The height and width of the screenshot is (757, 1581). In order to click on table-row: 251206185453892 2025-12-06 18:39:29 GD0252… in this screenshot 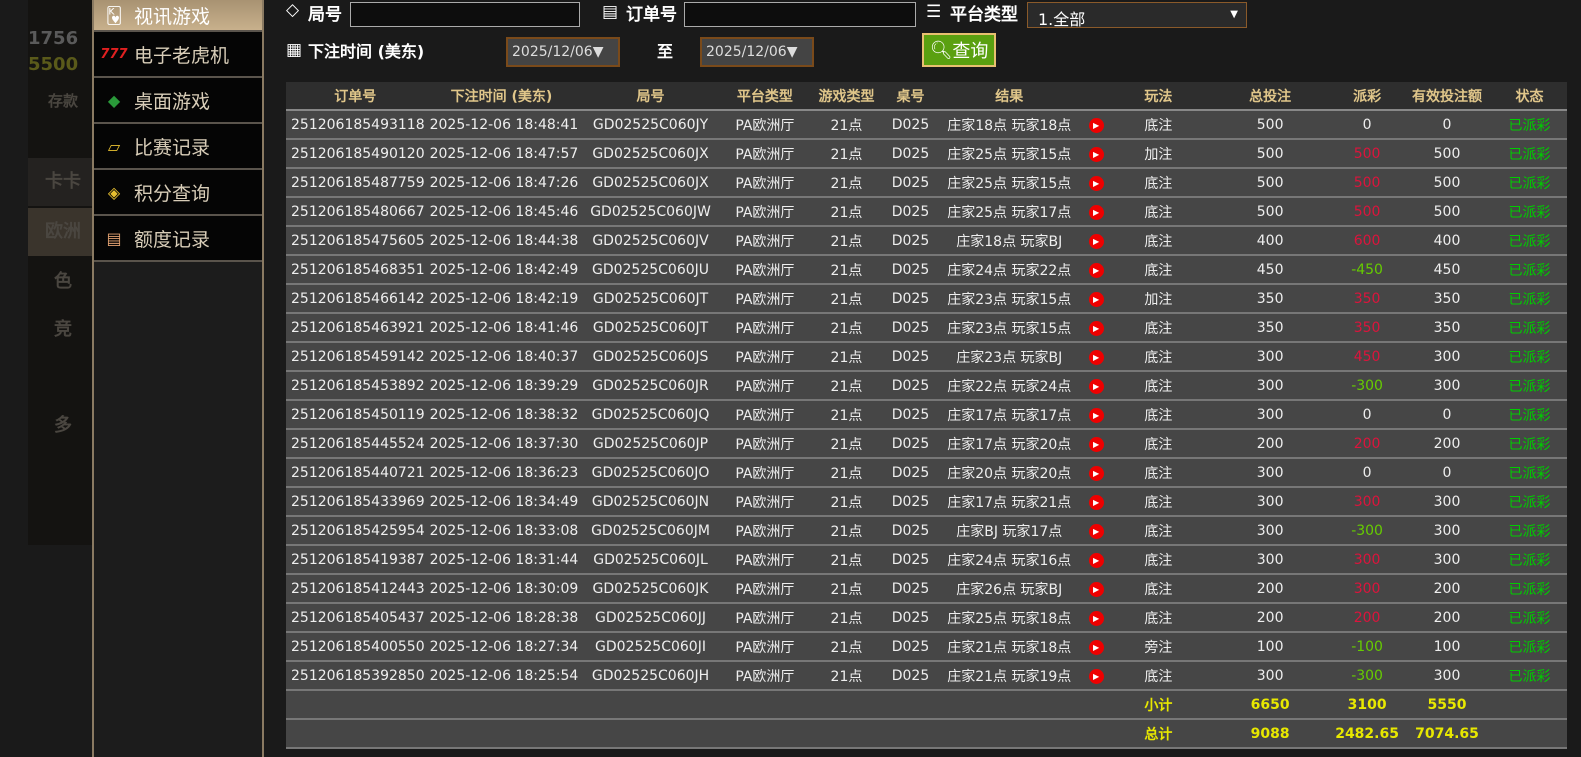, I will do `click(926, 386)`.